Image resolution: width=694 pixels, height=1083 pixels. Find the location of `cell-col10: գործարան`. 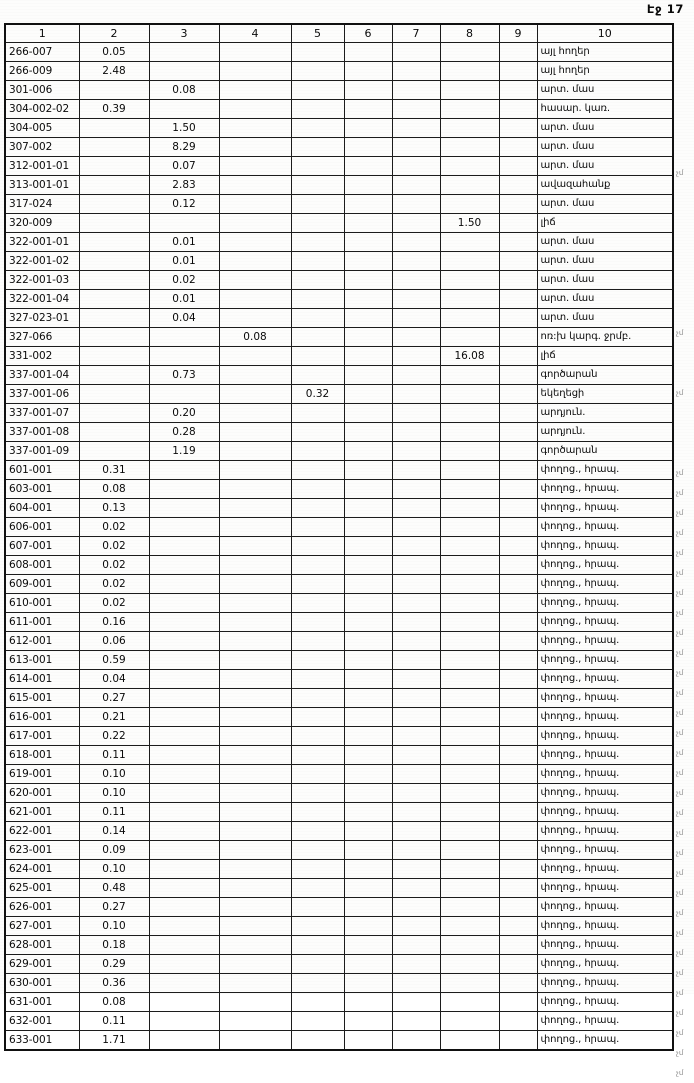

cell-col10: գործարան is located at coordinates (605, 451).